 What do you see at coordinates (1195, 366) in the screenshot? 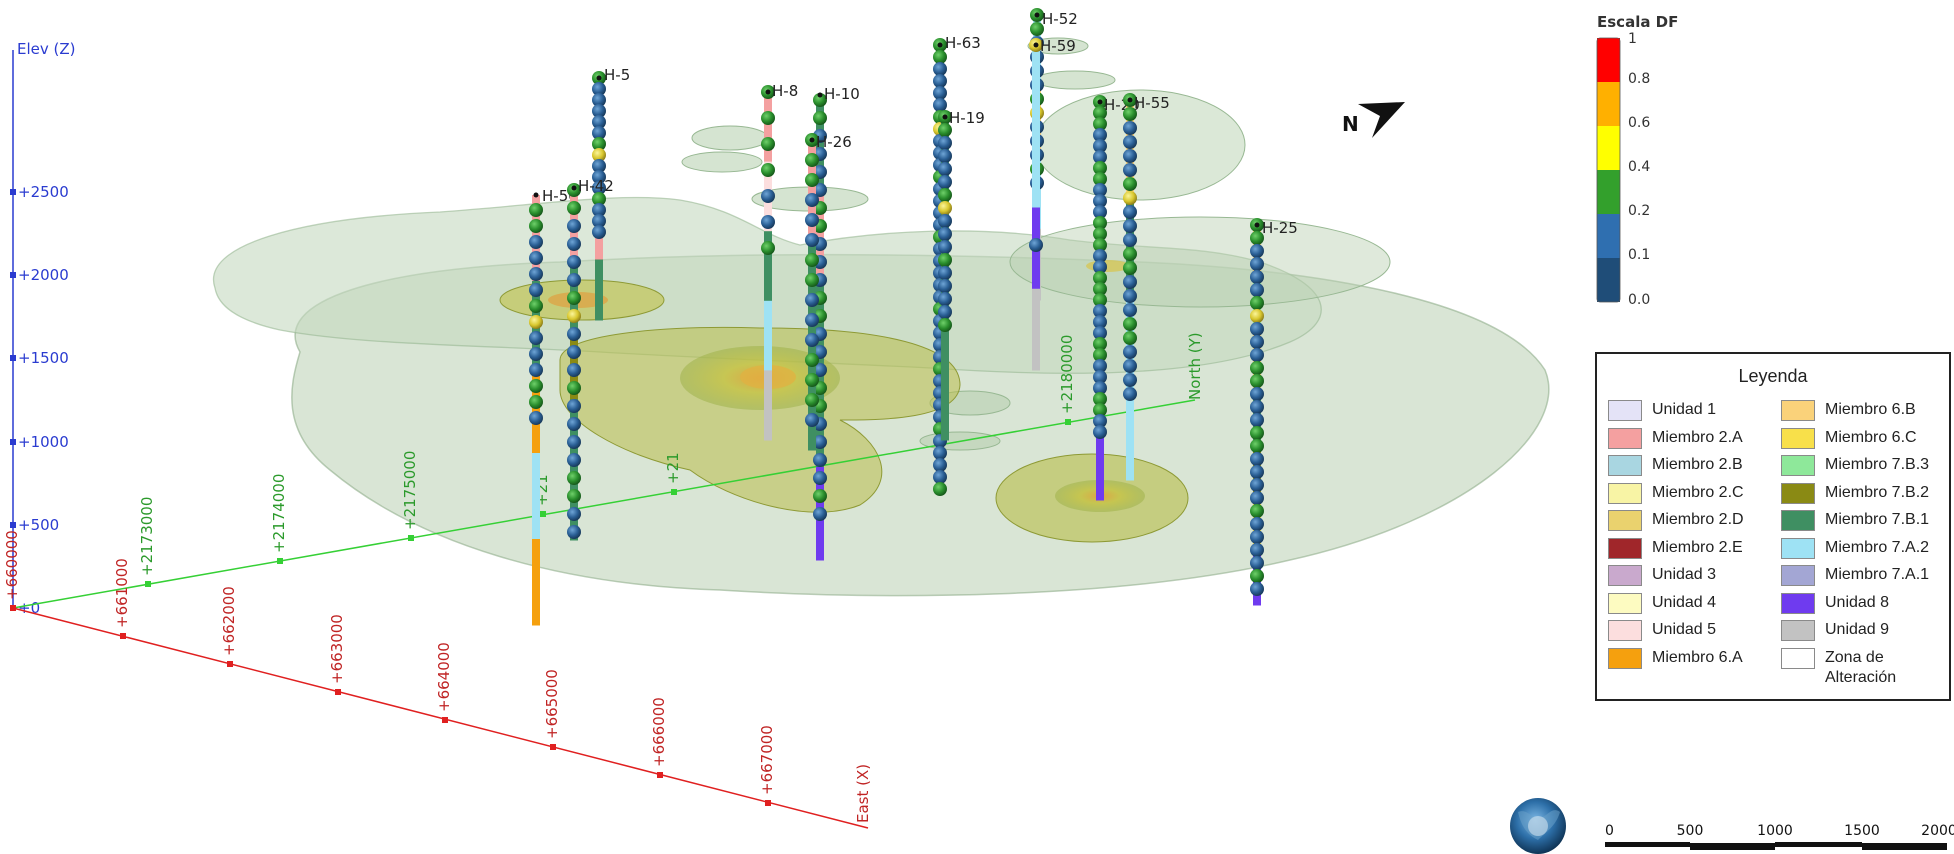
I see `y-axis-label: North (Y)` at bounding box center [1195, 366].